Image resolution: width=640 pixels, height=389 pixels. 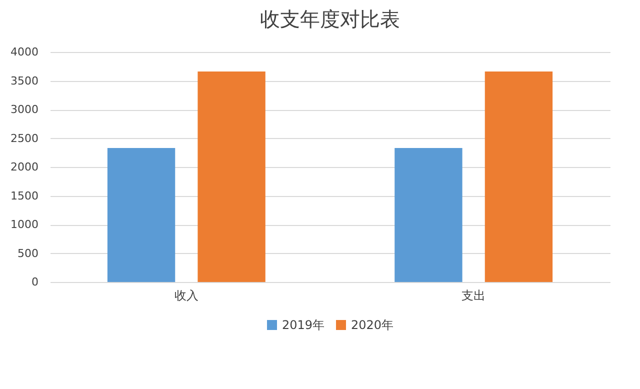 What do you see at coordinates (24, 138) in the screenshot?
I see `y-tick-label: 2500` at bounding box center [24, 138].